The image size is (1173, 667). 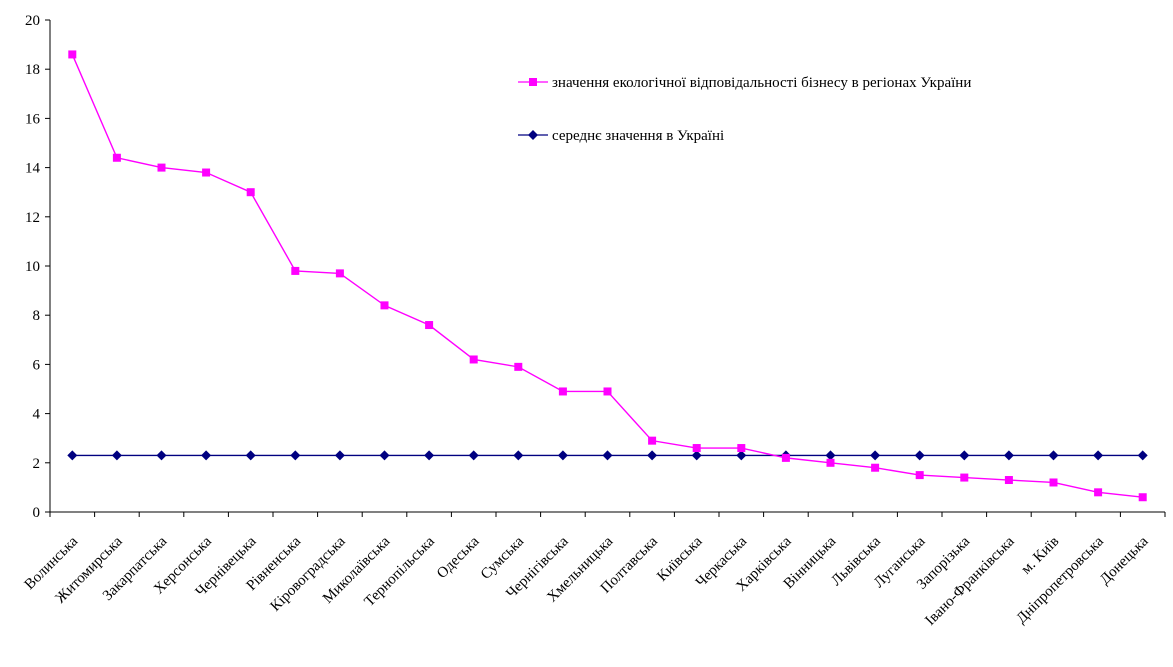 What do you see at coordinates (33, 119) in the screenshot?
I see `y-tick-label: 16` at bounding box center [33, 119].